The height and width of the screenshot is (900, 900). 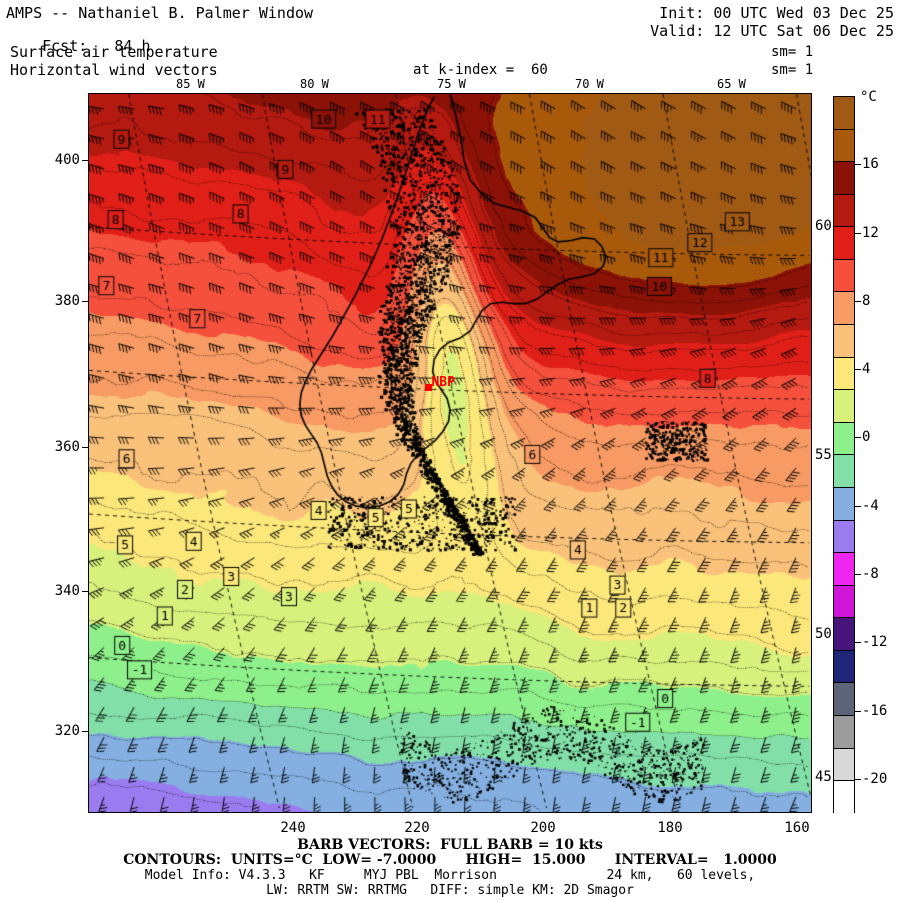 I want to click on x-tick-label-3: 180, so click(x=670, y=828).